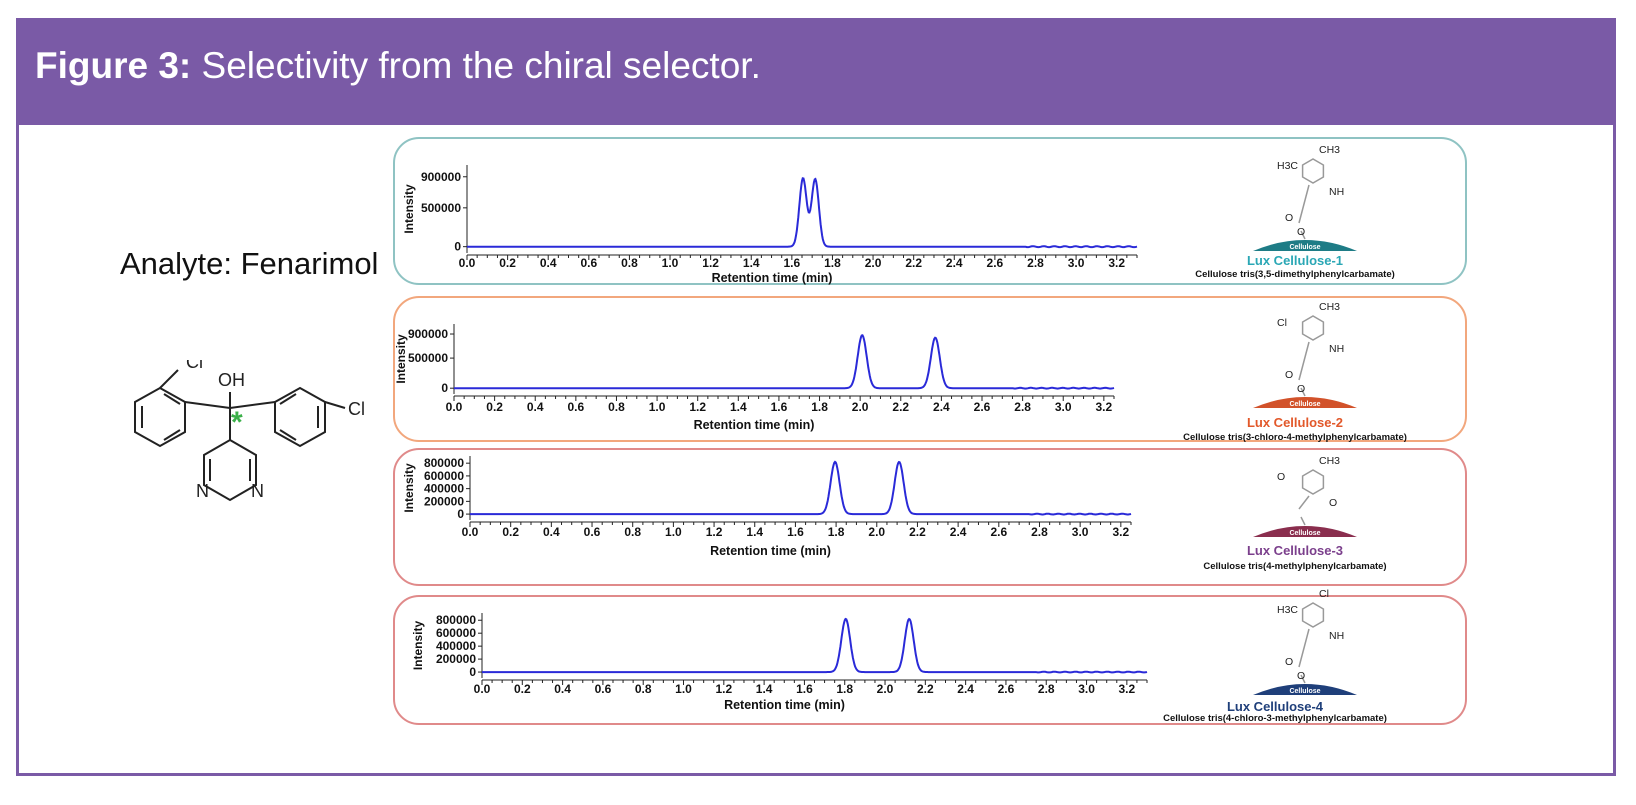 The height and width of the screenshot is (805, 1636). What do you see at coordinates (249, 263) in the screenshot?
I see `analyte-label: Analyte: Fenarimol` at bounding box center [249, 263].